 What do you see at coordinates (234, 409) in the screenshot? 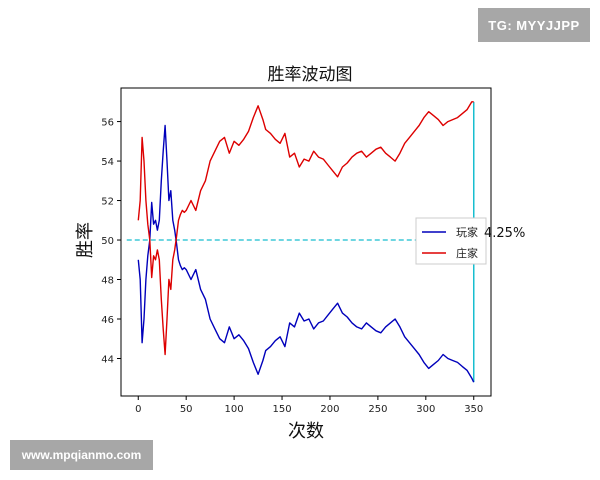
I see `x-tick-label: 100` at bounding box center [234, 409].